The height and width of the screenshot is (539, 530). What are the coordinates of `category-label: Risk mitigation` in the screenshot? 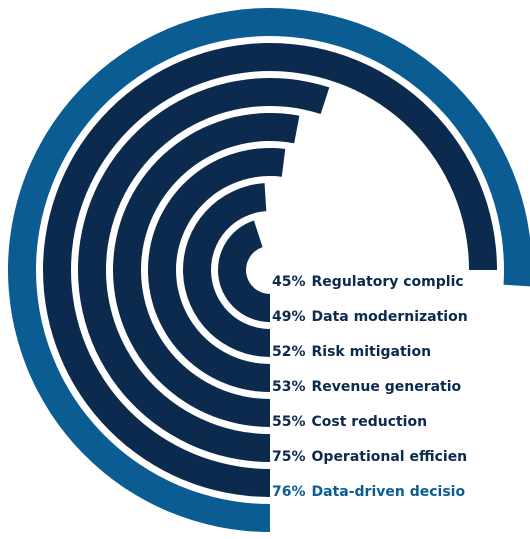 It's located at (372, 352).